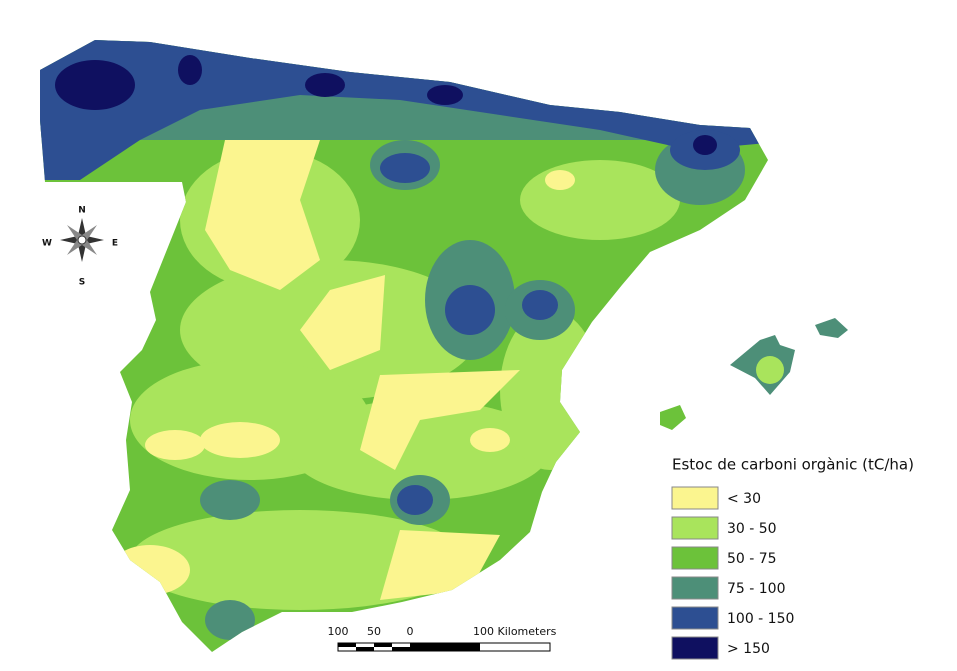  I want to click on compass: N S E W, so click(80, 247).